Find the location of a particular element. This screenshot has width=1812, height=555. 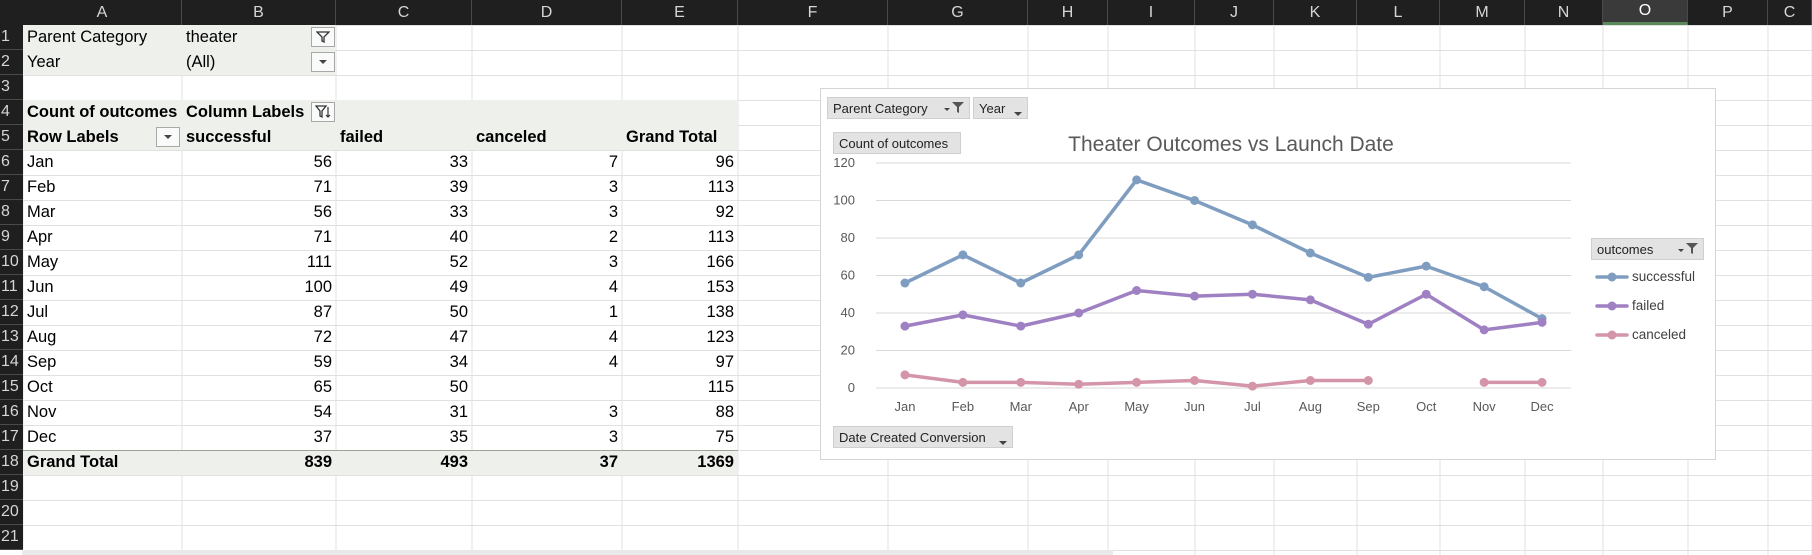

column-header: F is located at coordinates (813, 12).